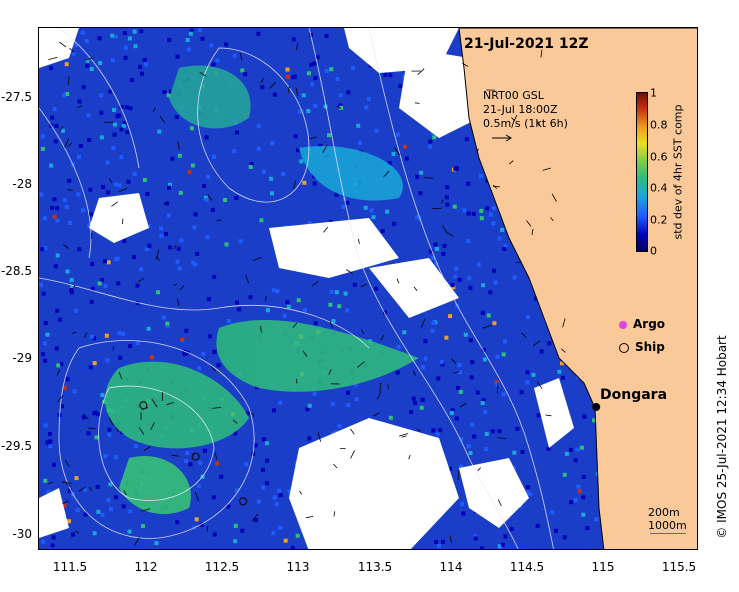 This screenshot has width=739, height=592. Describe the element at coordinates (664, 512) in the screenshot. I see `depth-200: 200m` at that location.